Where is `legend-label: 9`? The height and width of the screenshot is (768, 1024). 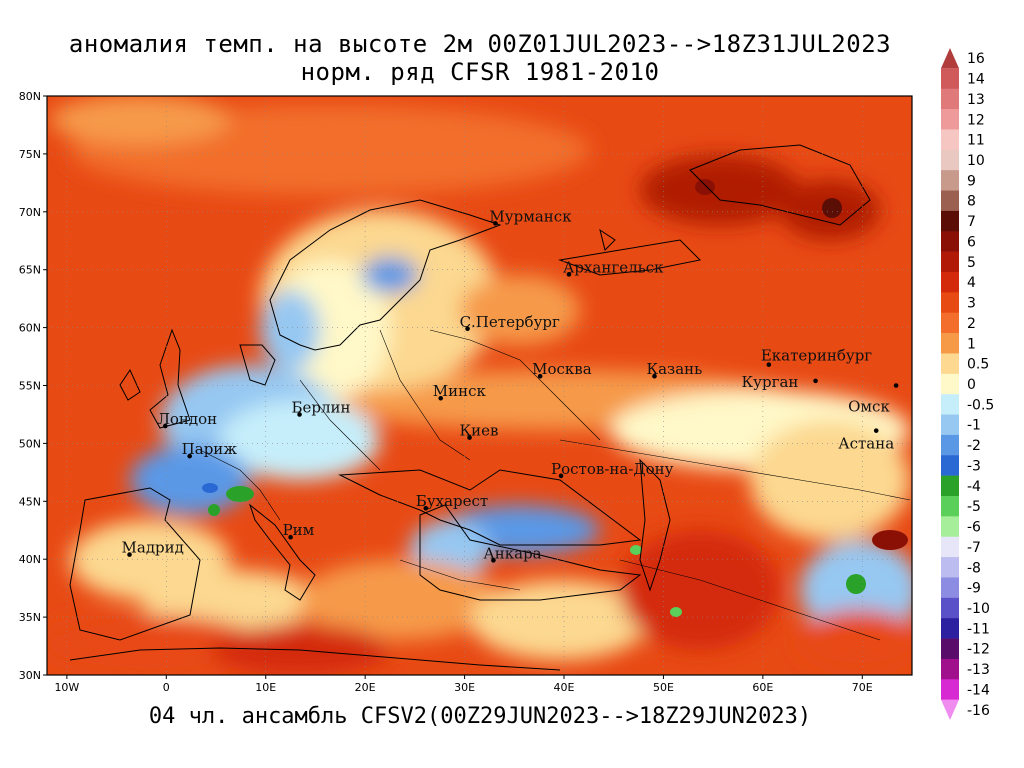
legend-label: 9 is located at coordinates (971, 181).